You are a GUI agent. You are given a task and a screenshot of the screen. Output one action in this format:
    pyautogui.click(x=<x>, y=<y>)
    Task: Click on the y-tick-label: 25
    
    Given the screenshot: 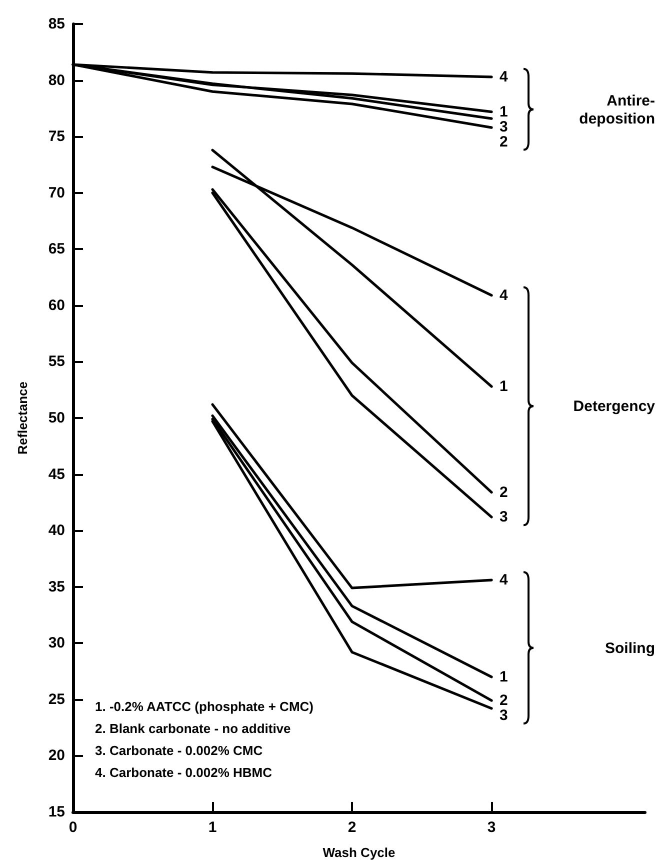 What is the action you would take?
    pyautogui.click(x=56, y=699)
    